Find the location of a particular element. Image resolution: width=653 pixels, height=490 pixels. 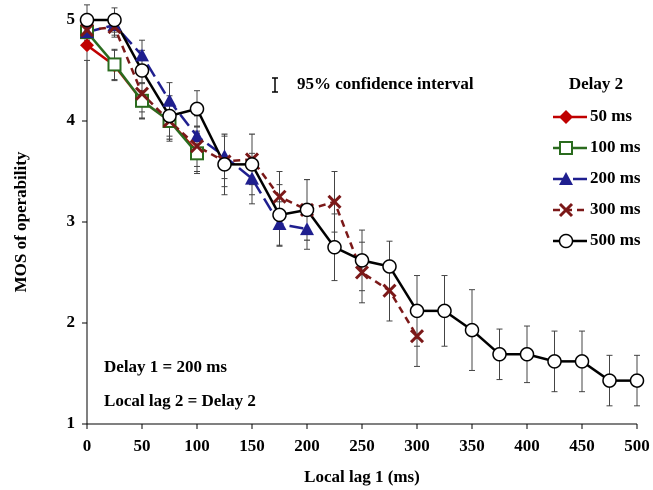

x-tick-label: 250 is located at coordinates (362, 445).